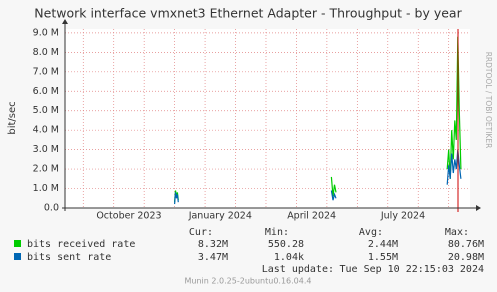  What do you see at coordinates (69, 257) in the screenshot?
I see `legend-label: bits sent rate` at bounding box center [69, 257].